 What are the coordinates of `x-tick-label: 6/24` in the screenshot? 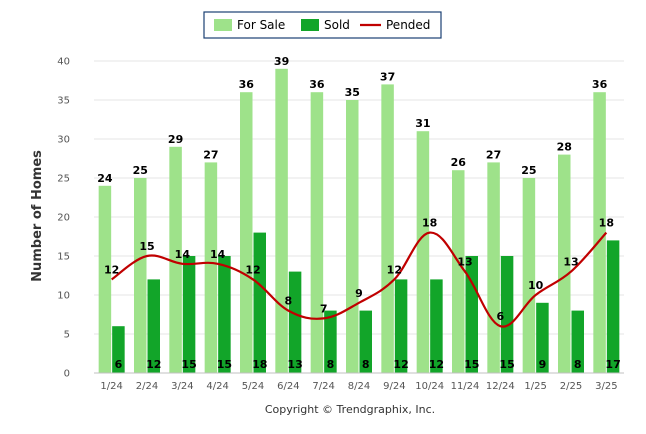 It's located at (288, 386).